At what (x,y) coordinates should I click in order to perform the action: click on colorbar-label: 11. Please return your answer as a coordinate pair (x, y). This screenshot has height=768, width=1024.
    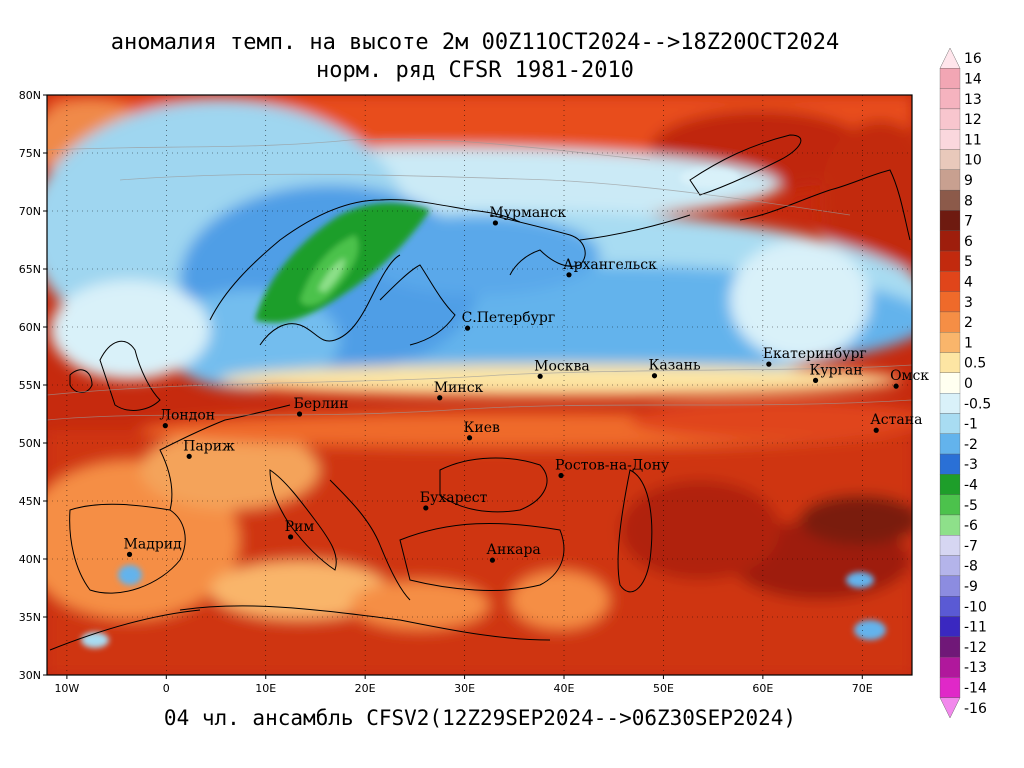
    Looking at the image, I should click on (973, 140).